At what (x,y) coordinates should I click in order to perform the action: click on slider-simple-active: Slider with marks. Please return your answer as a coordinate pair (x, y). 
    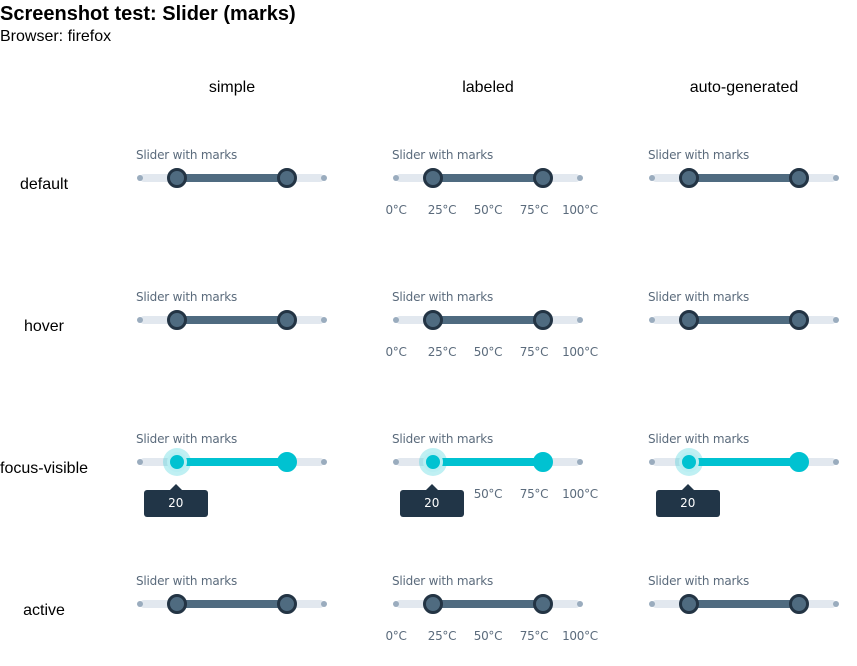
    Looking at the image, I should click on (241, 619).